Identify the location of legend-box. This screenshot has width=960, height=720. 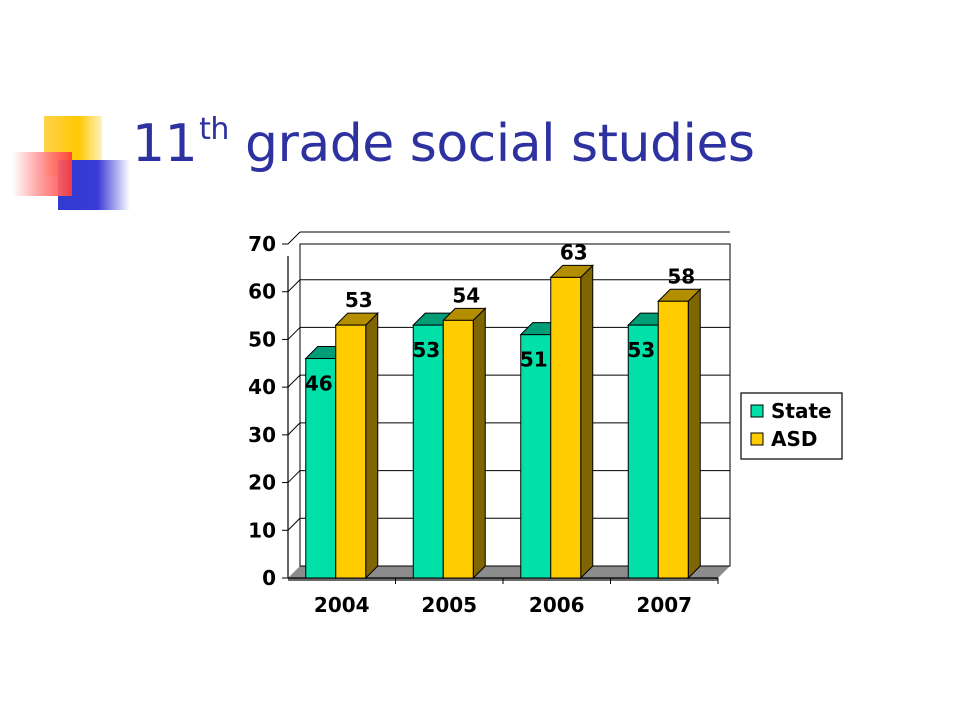
(791, 426).